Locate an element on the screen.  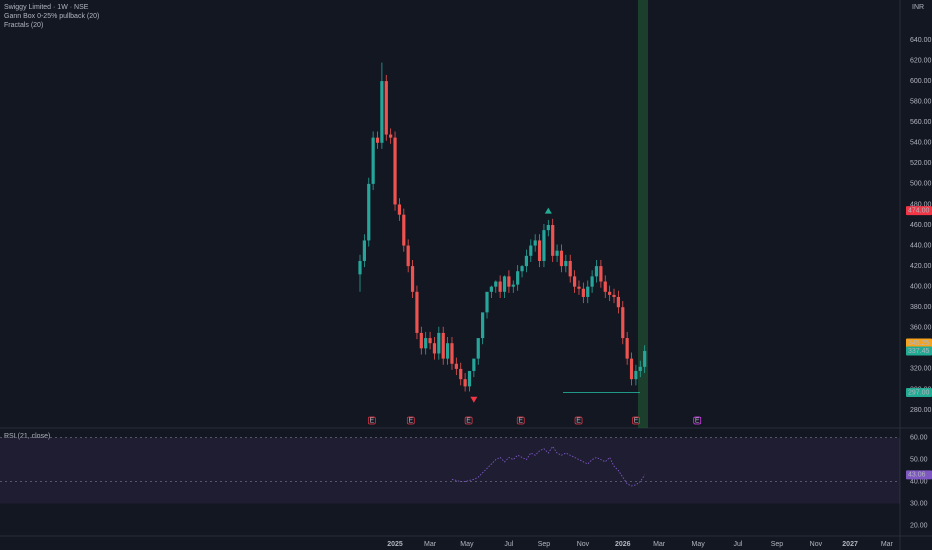
rsi-tick-label: 50.00 is located at coordinates (919, 459).